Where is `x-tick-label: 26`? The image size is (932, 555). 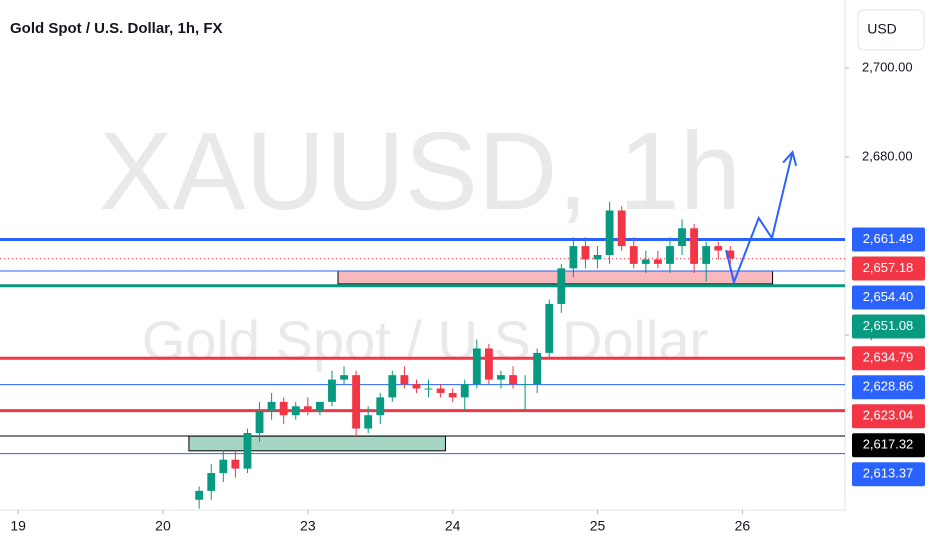
x-tick-label: 26 is located at coordinates (743, 526).